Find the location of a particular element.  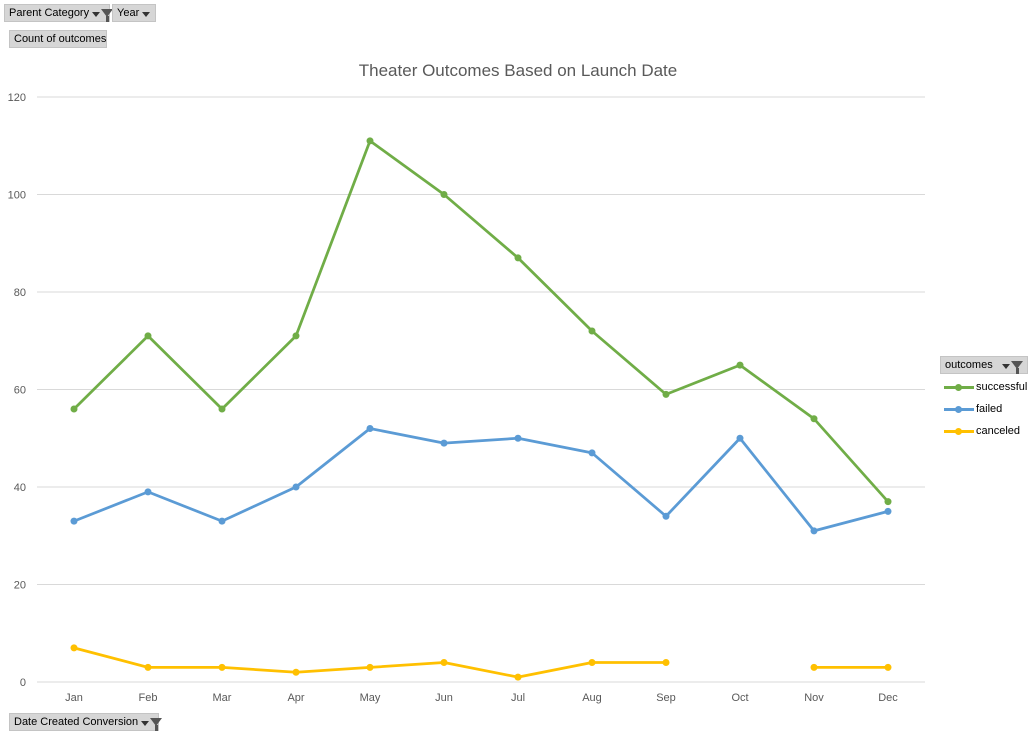

point-successful-feb is located at coordinates (148, 336).